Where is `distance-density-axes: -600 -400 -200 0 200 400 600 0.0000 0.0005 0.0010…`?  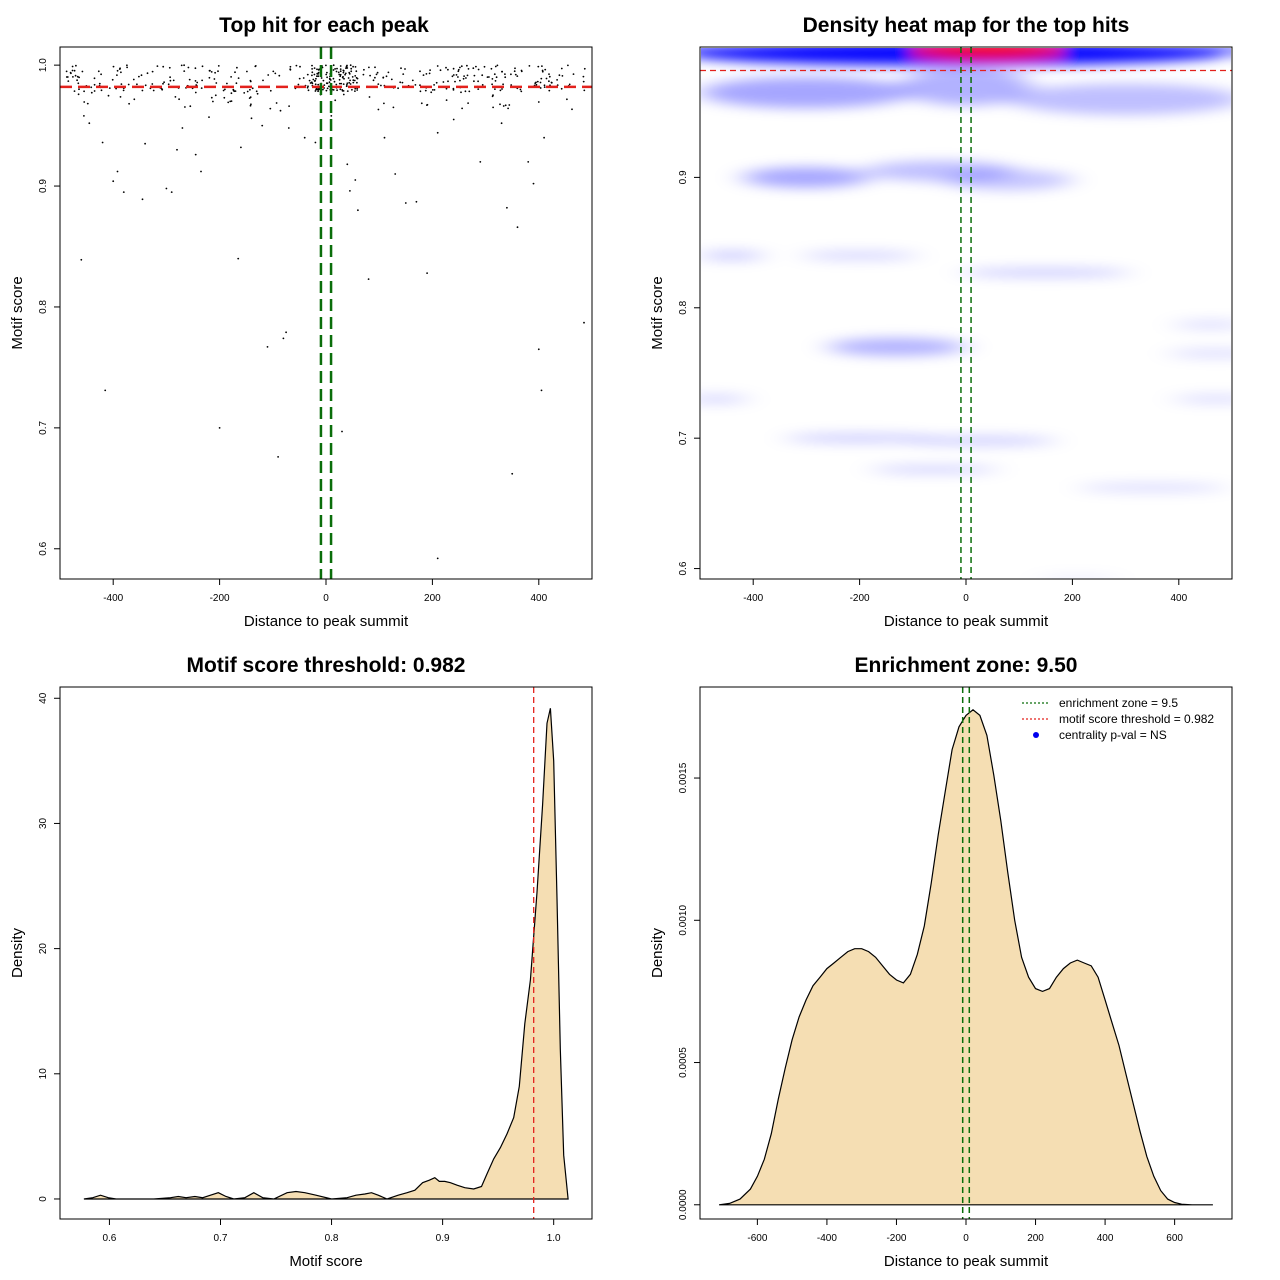
distance-density-axes: -600 -400 -200 0 200 400 600 0.0000 0.0005 0.0010… is located at coordinates (930, 1003).